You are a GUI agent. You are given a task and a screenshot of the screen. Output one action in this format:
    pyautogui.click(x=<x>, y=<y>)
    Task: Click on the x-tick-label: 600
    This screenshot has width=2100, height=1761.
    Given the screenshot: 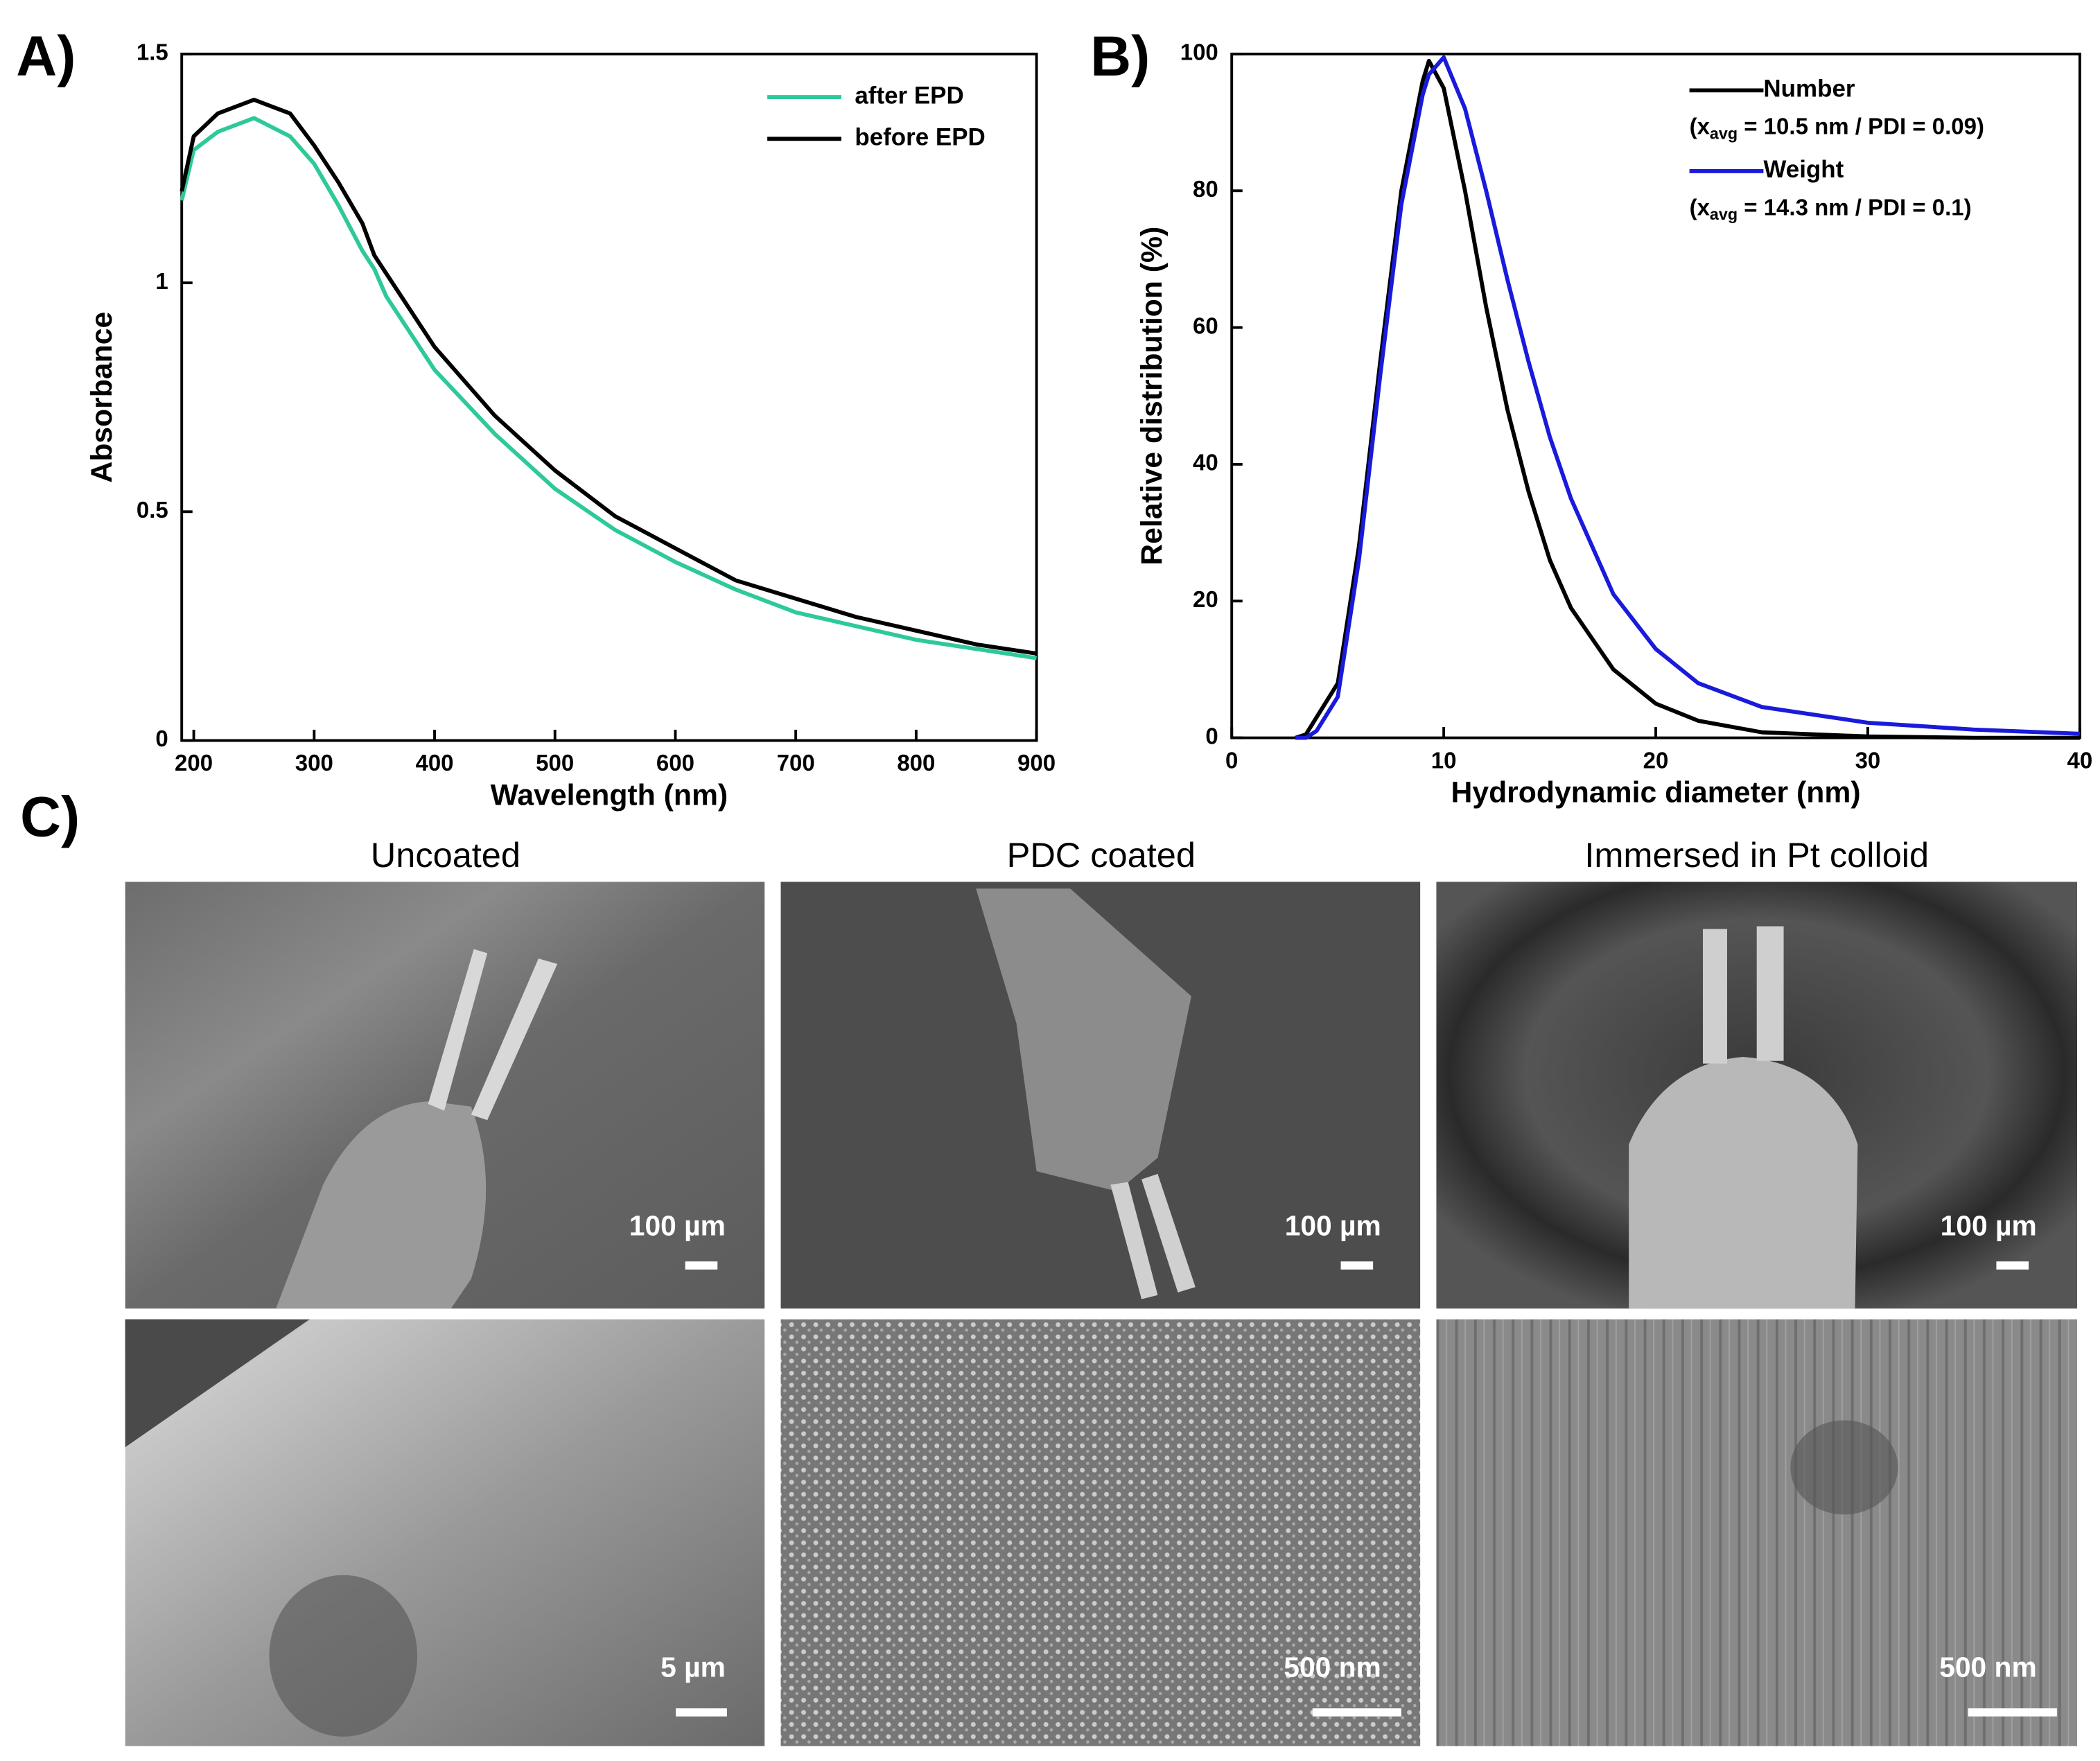 What is the action you would take?
    pyautogui.click(x=675, y=763)
    